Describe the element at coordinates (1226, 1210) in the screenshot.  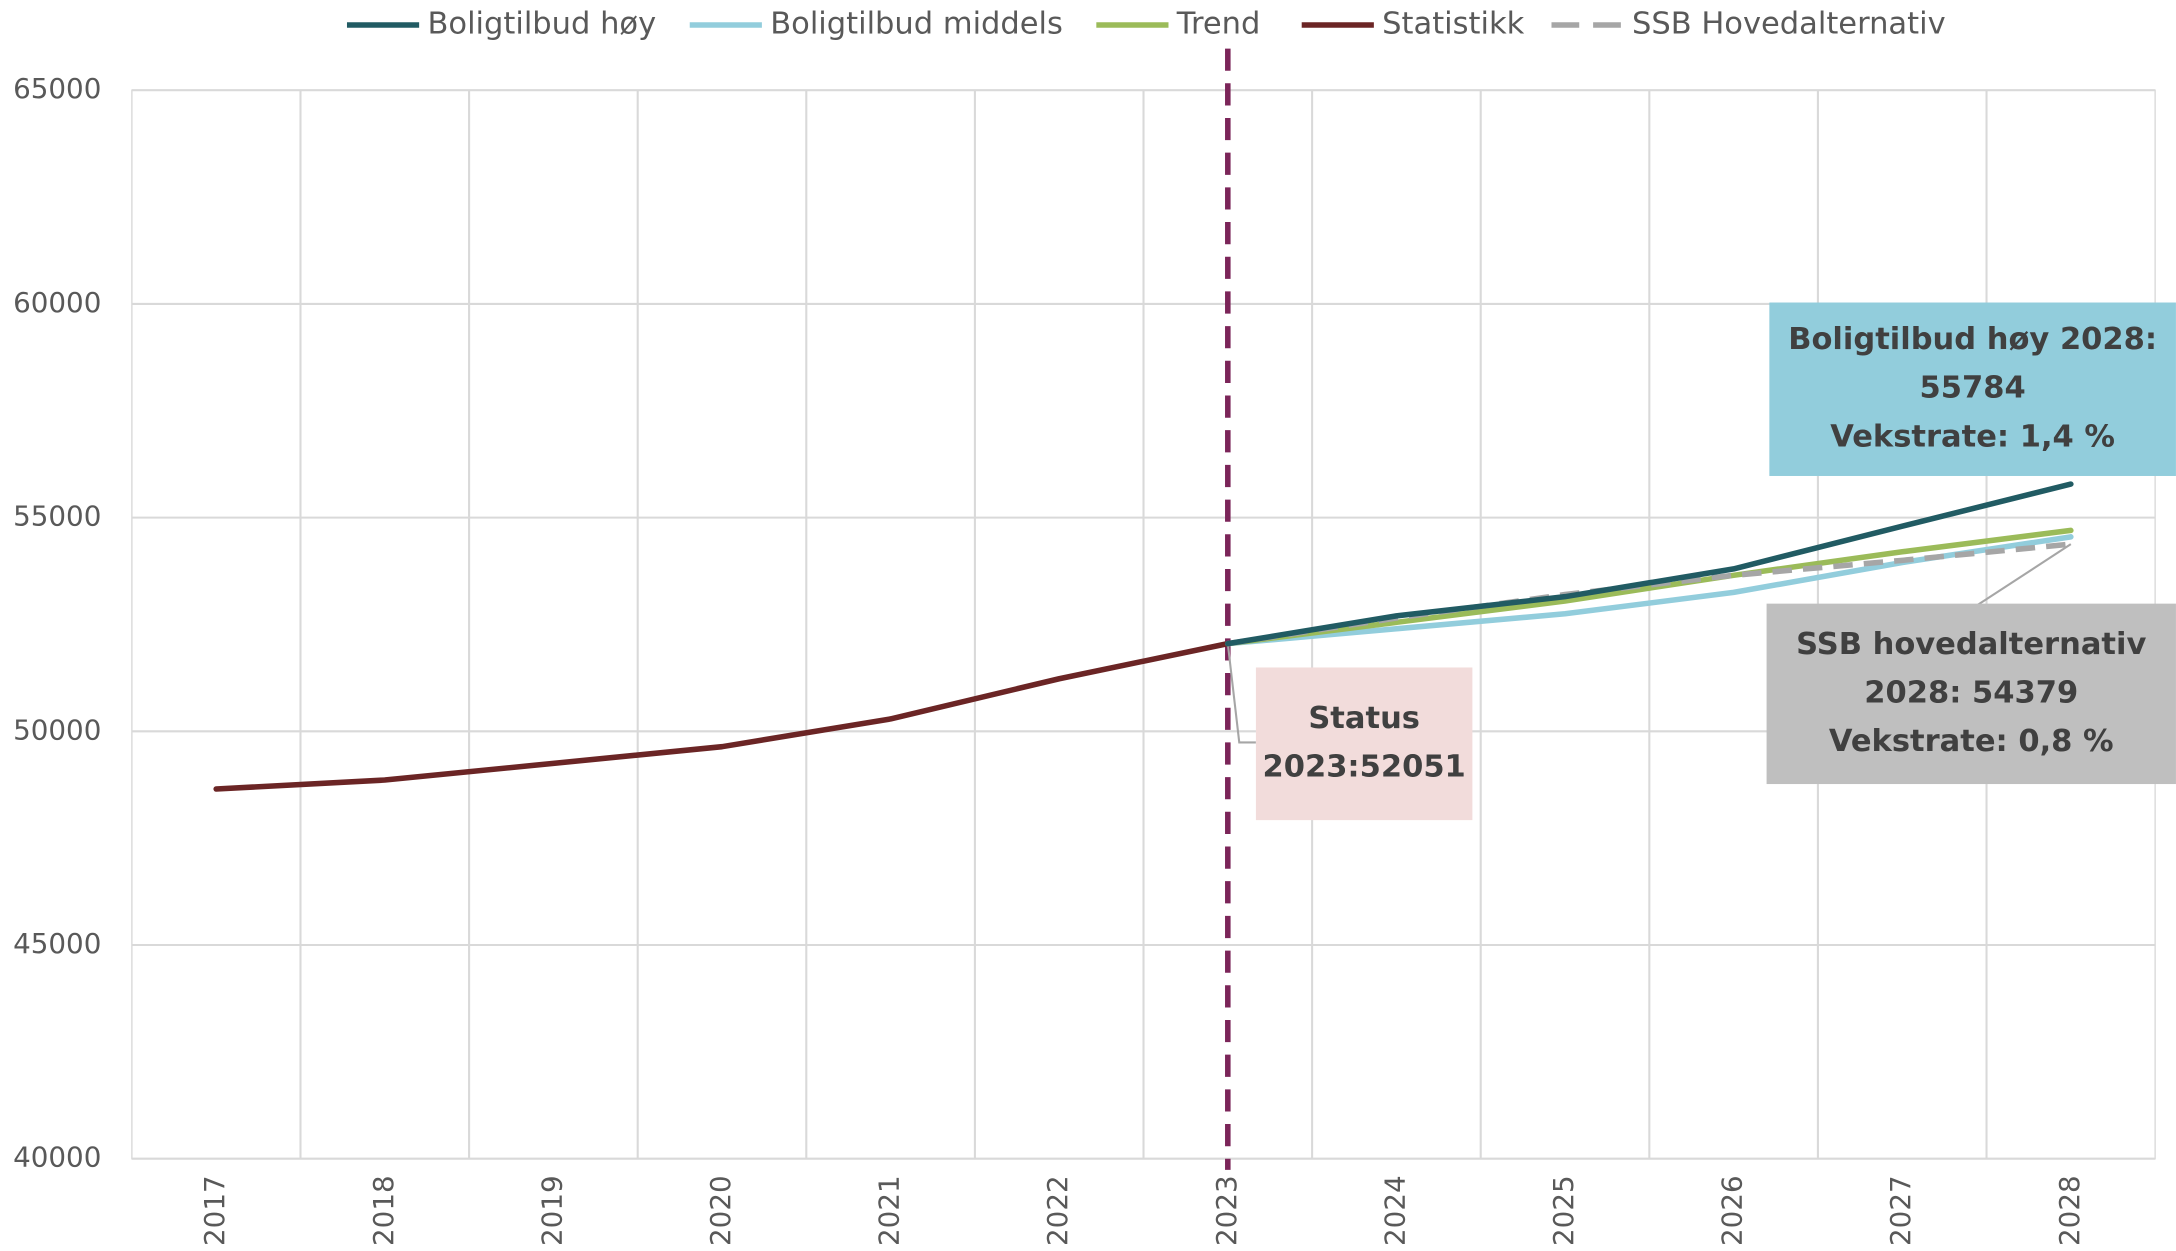
I see `x-tick-label: 2023` at that location.